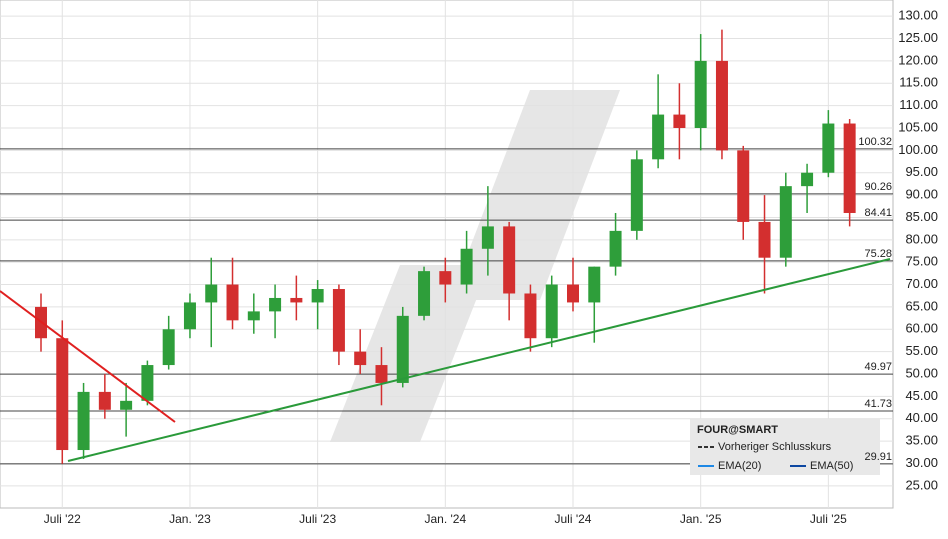 Image resolution: width=948 pixels, height=539 pixels. What do you see at coordinates (918, 15) in the screenshot?
I see `y-tick-label: 130.00` at bounding box center [918, 15].